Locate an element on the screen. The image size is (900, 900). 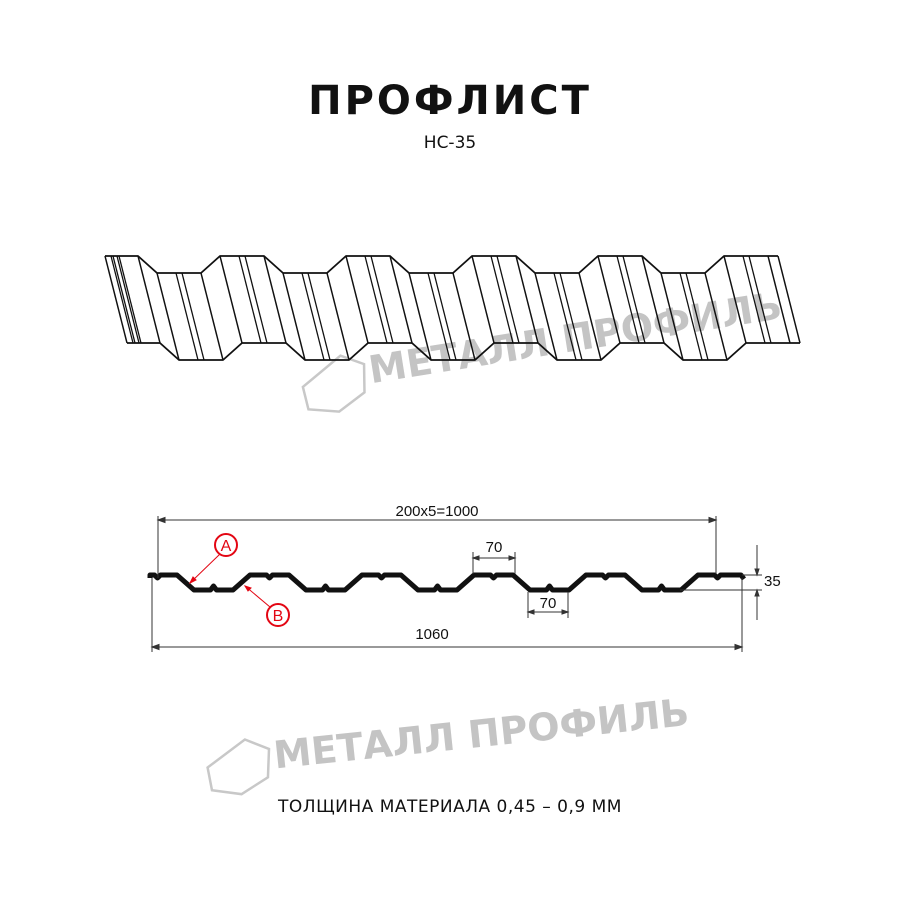
page-title: ПРОФЛИСТ is located at coordinates (450, 101).